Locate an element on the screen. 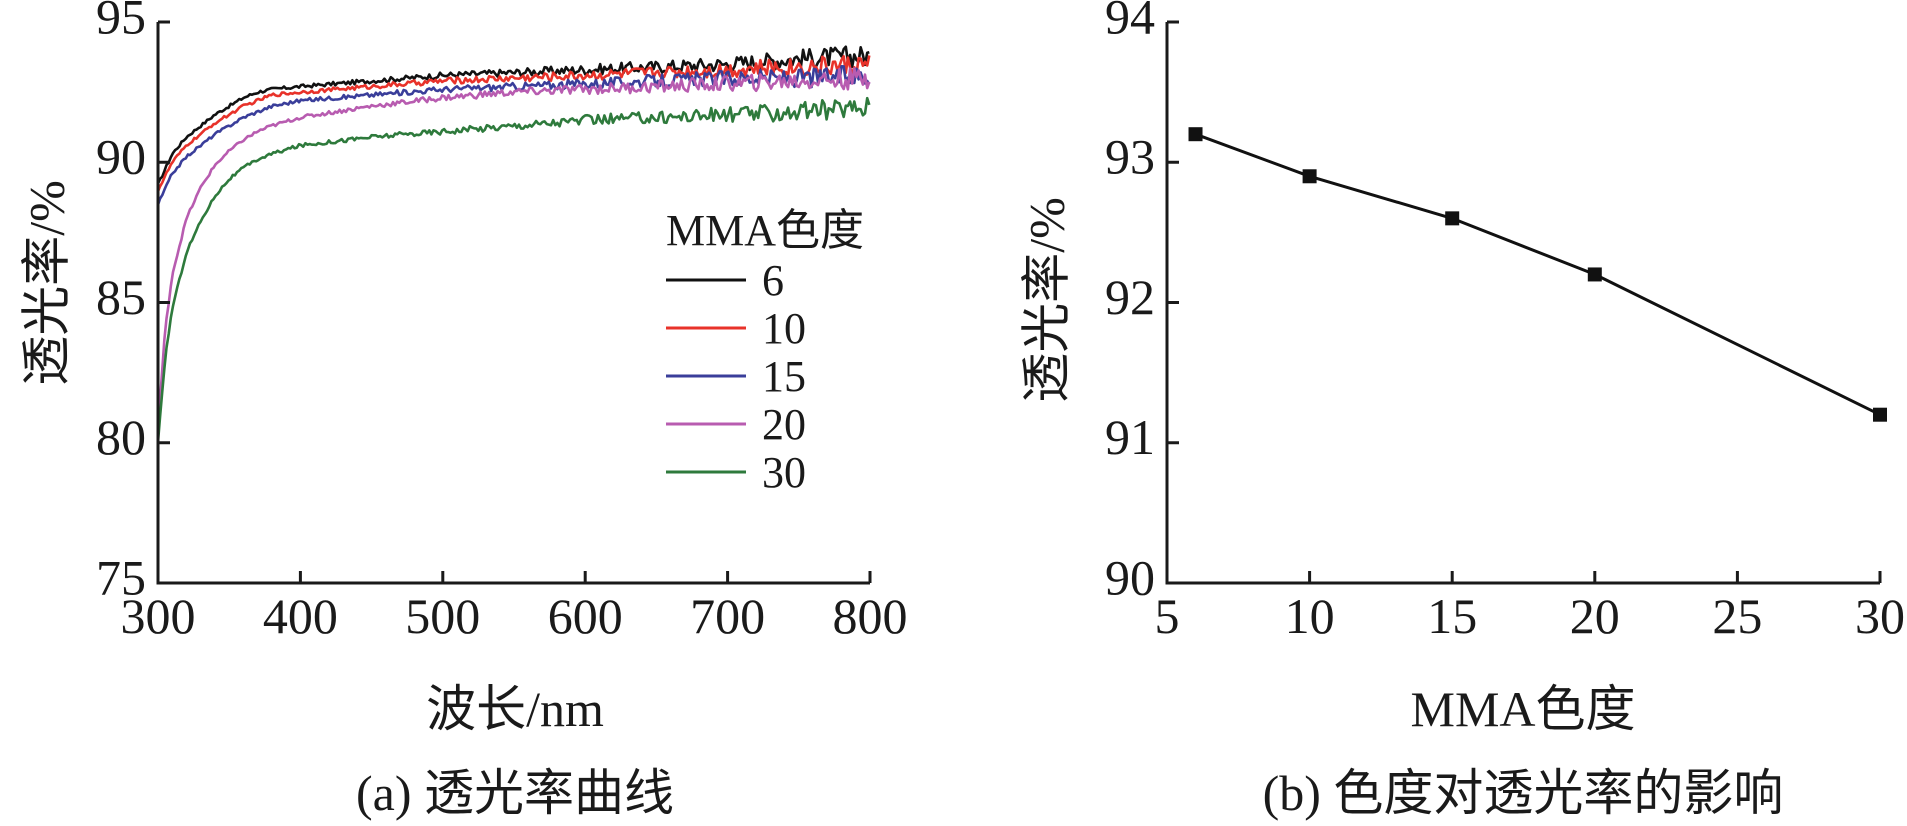 Image resolution: width=1907 pixels, height=826 pixels. x-axis-ticks: 300 400 500 600 700 800 is located at coordinates (514, 607).